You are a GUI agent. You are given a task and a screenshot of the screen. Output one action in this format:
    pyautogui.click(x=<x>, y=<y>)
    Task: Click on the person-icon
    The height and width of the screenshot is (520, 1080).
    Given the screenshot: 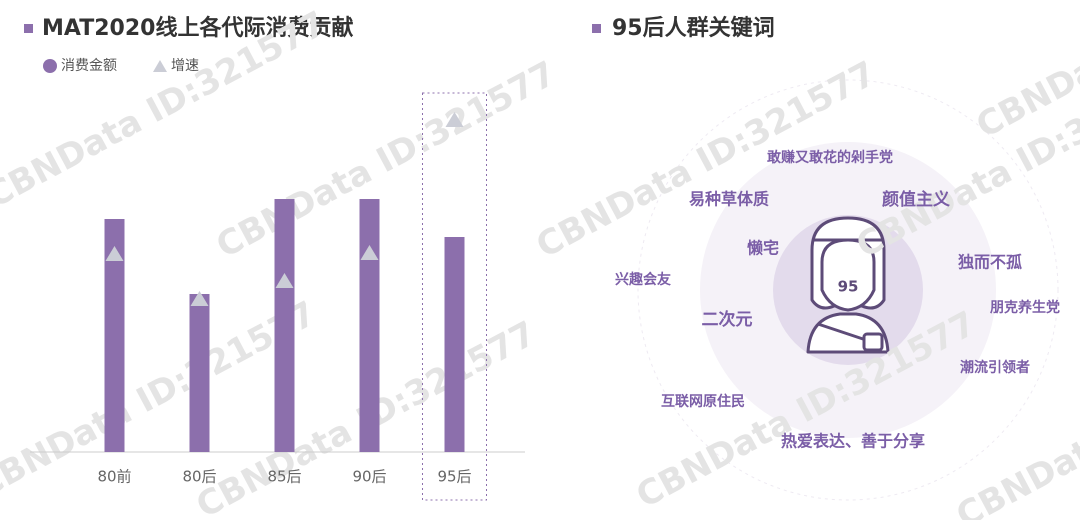 What is the action you would take?
    pyautogui.click(x=848, y=285)
    